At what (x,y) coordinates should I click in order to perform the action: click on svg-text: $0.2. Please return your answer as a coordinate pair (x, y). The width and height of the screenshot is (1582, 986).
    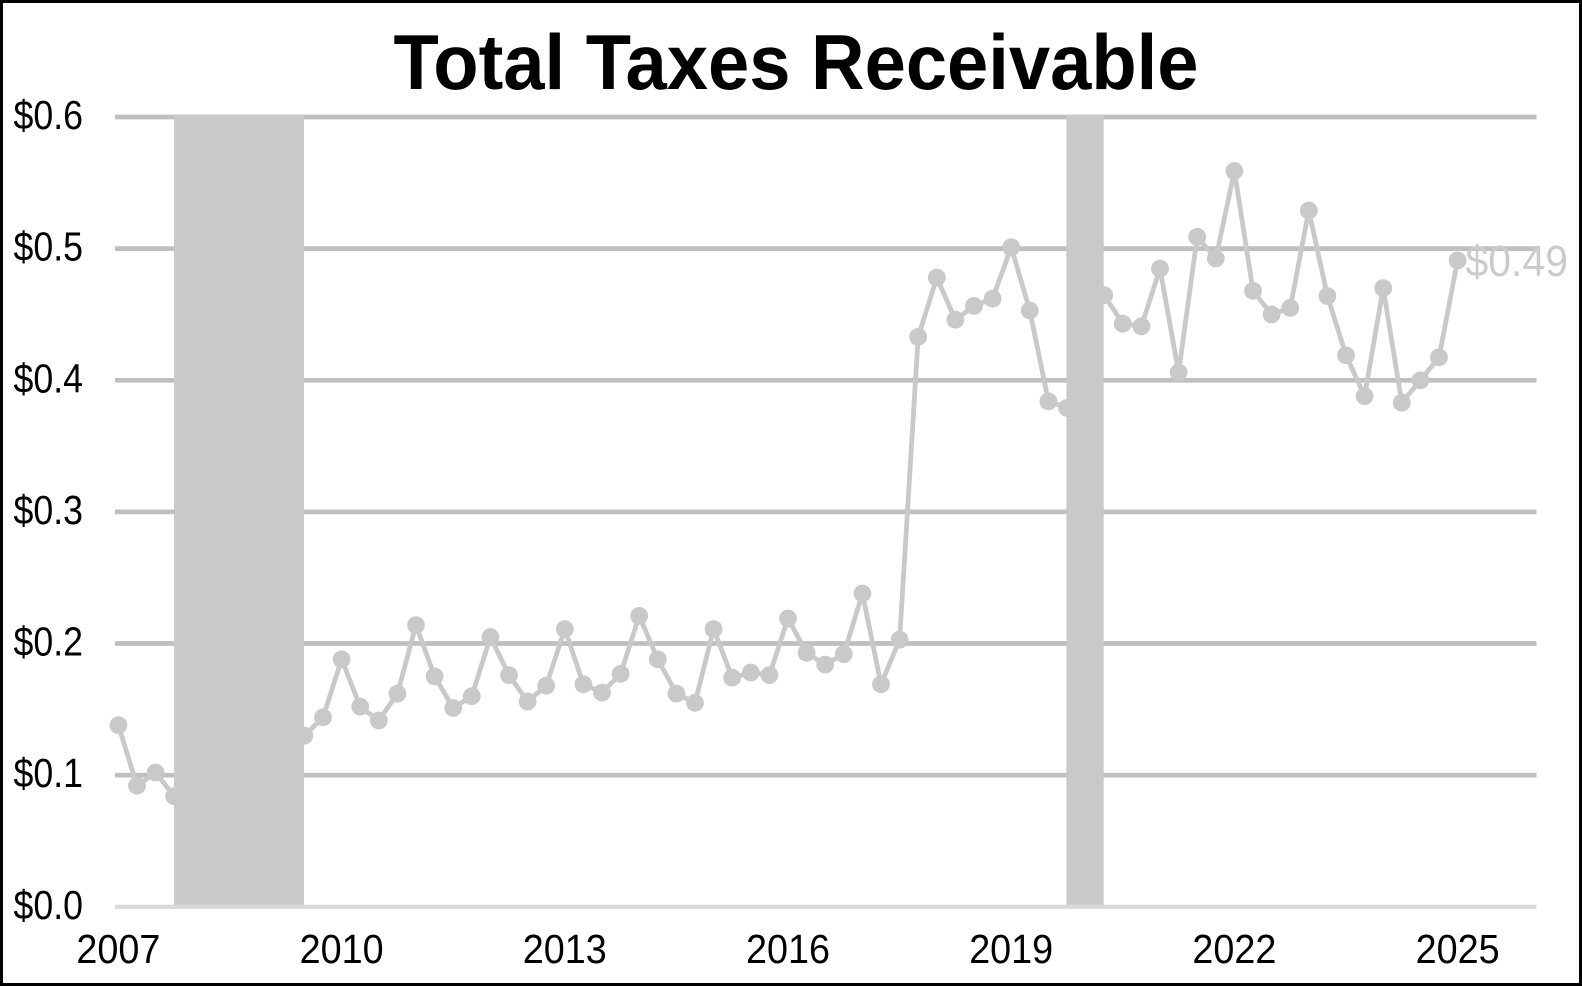
    Looking at the image, I should click on (49, 642).